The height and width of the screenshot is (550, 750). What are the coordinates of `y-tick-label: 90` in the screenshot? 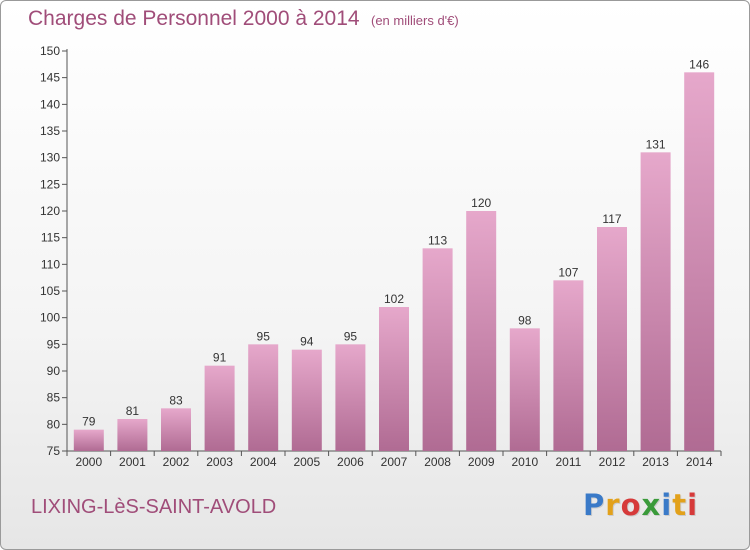 It's located at (54, 371).